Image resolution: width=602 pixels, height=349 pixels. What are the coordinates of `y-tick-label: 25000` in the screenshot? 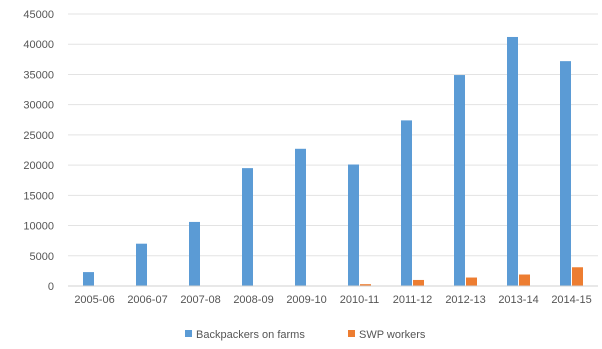 It's located at (38, 136).